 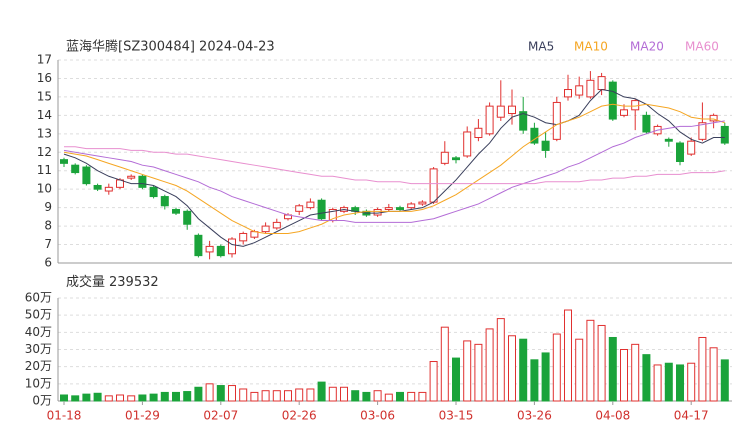 I want to click on x-tick-label: 02-26, so click(x=299, y=416).